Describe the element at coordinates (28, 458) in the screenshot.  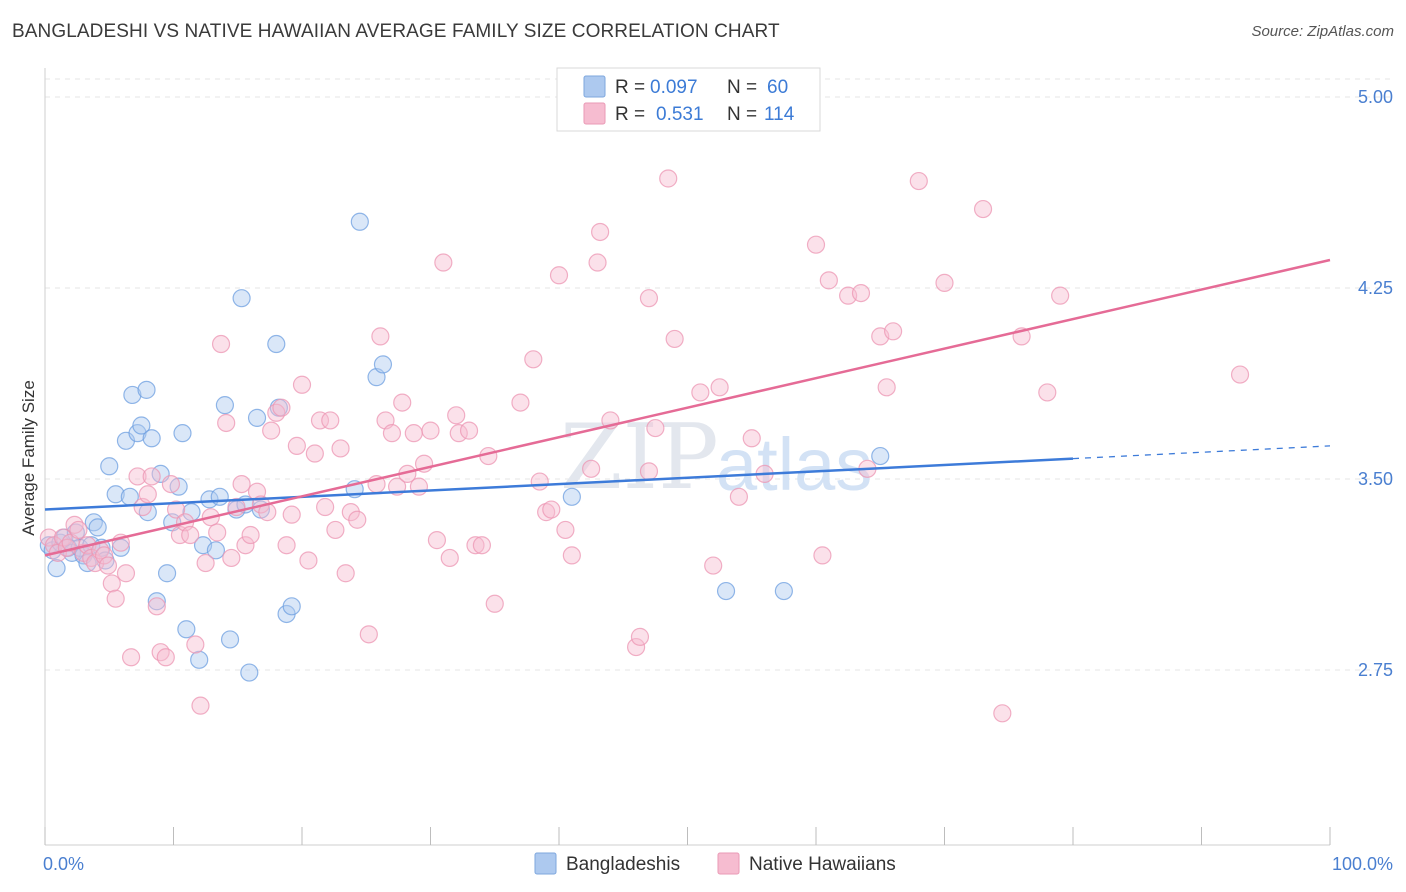
I see `y-axis-title: Average Family Size` at that location.